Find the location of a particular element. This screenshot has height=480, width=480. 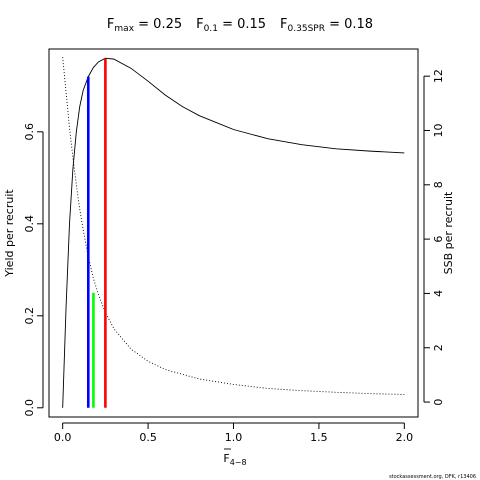

y-axis-right-title: SSB per recruit is located at coordinates (448, 232).